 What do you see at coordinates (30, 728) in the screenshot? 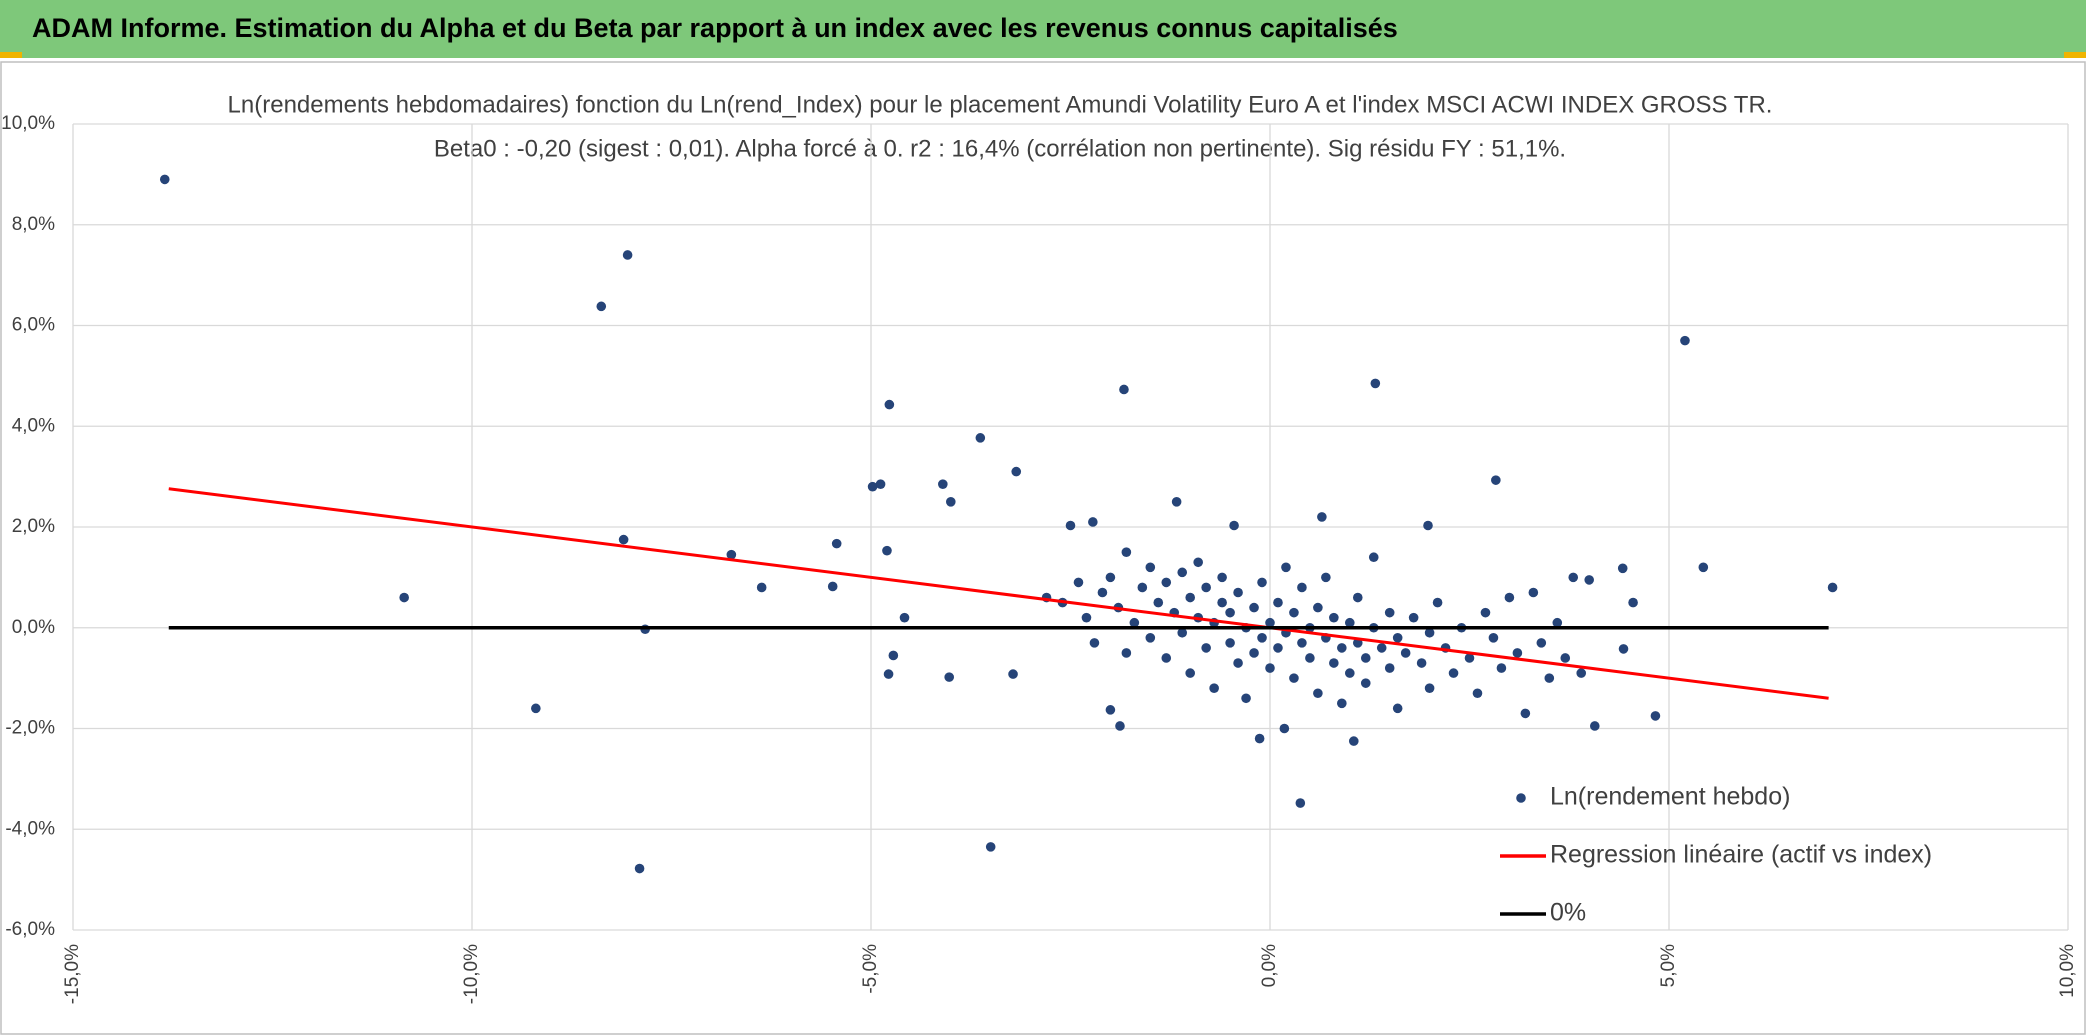
I see `y-tick-label: -2,0%` at bounding box center [30, 728].